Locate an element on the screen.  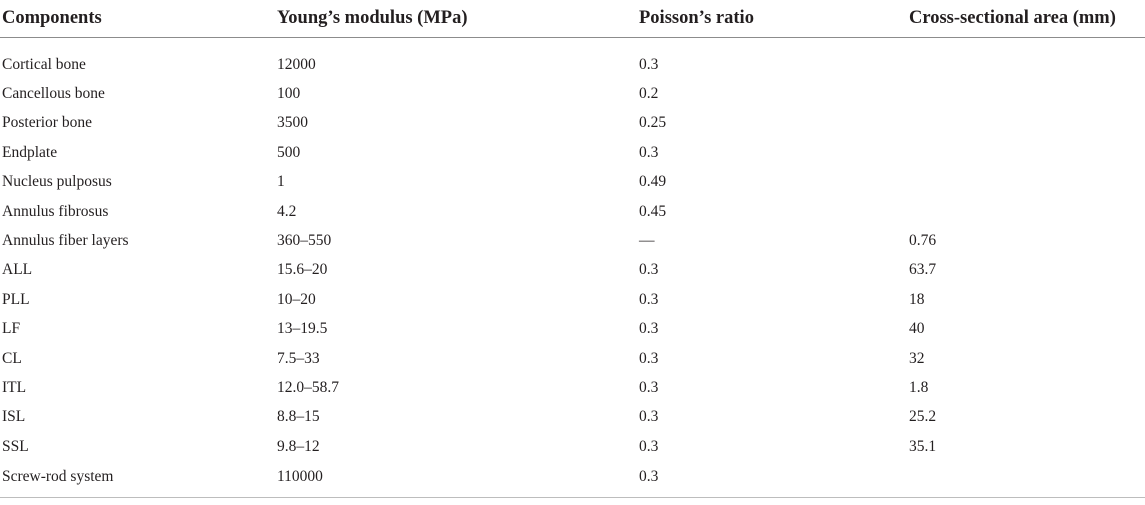
cell-poissons-ratio: — is located at coordinates (647, 241).